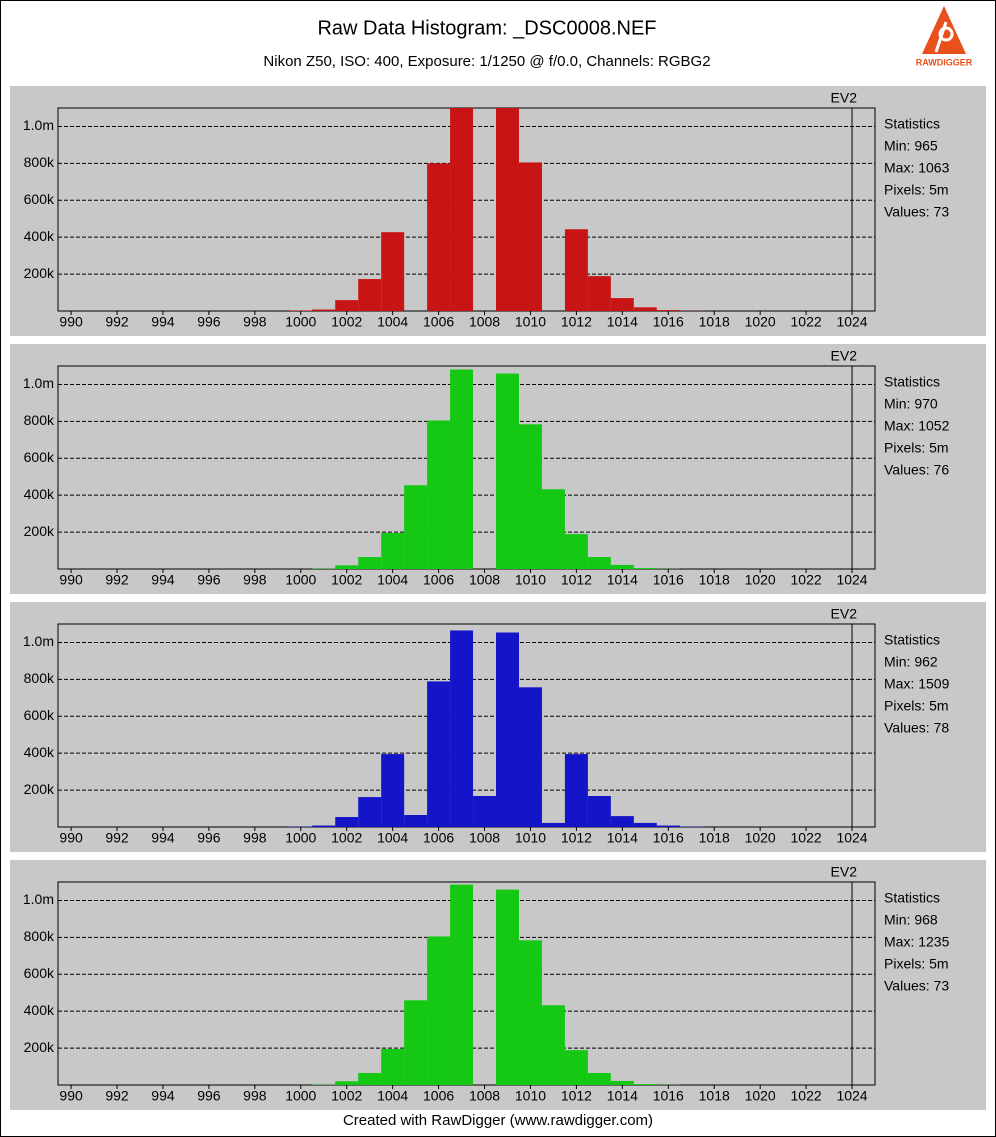 The image size is (996, 1137). Describe the element at coordinates (714, 838) in the screenshot. I see `x-tick-label: 1018` at that location.